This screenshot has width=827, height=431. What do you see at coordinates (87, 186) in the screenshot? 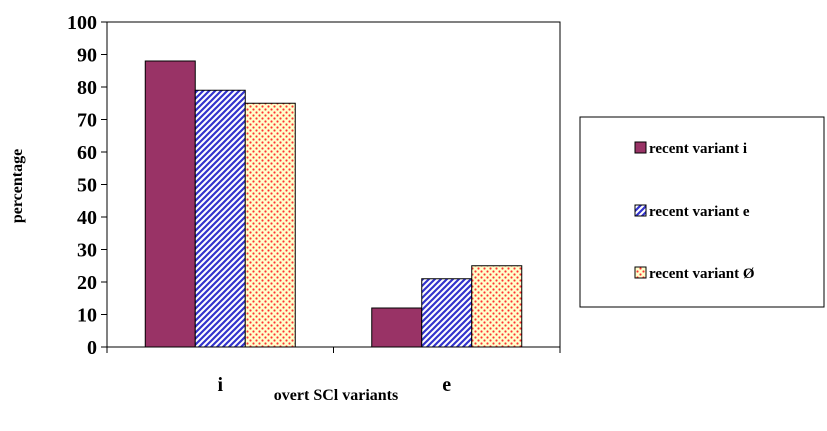
I see `y-tick-label: 50` at bounding box center [87, 186].